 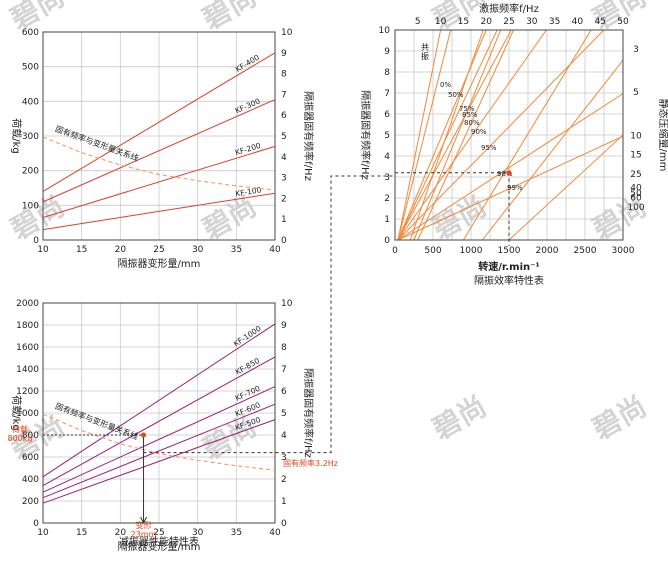 What do you see at coordinates (27, 370) in the screenshot?
I see `y-left-tick-label: 1400` at bounding box center [27, 370].